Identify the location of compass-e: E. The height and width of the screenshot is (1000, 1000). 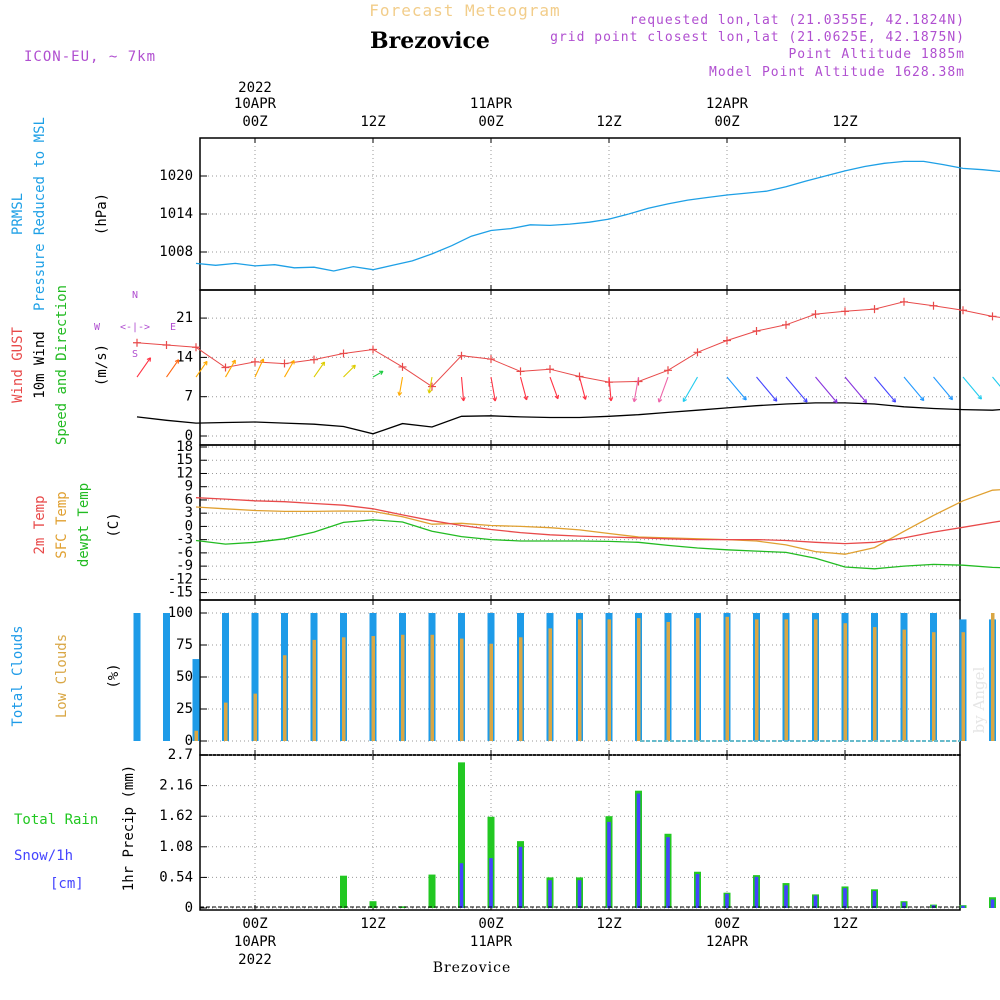
(173, 327).